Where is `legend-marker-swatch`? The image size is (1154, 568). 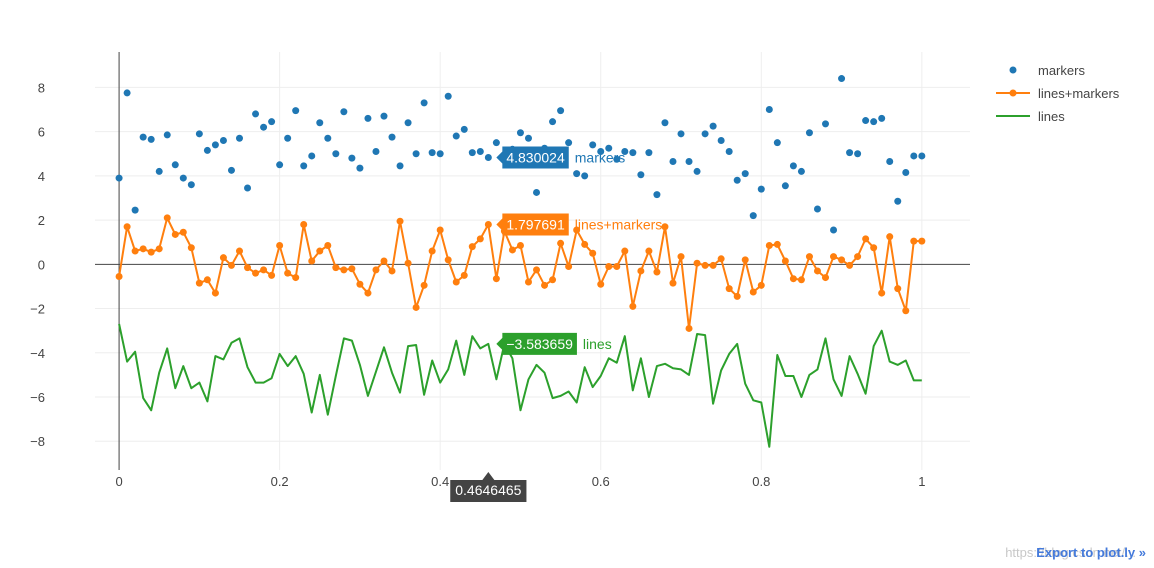
legend-marker-swatch is located at coordinates (1013, 93).